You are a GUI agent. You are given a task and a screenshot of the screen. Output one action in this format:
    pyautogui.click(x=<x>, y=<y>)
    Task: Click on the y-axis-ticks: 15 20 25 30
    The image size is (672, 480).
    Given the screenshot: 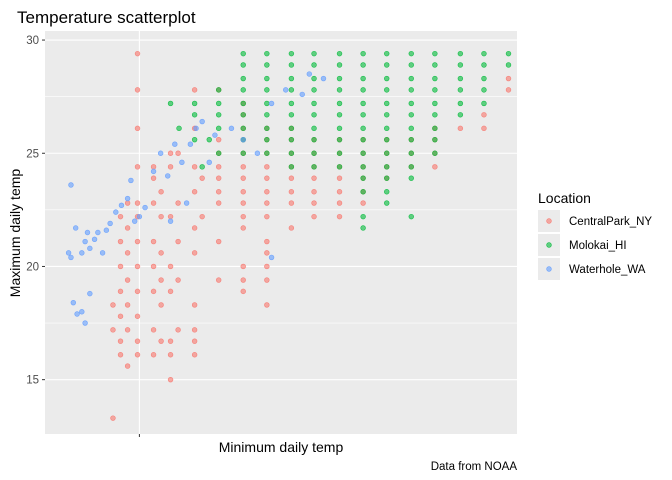 What is the action you would take?
    pyautogui.click(x=83, y=236)
    